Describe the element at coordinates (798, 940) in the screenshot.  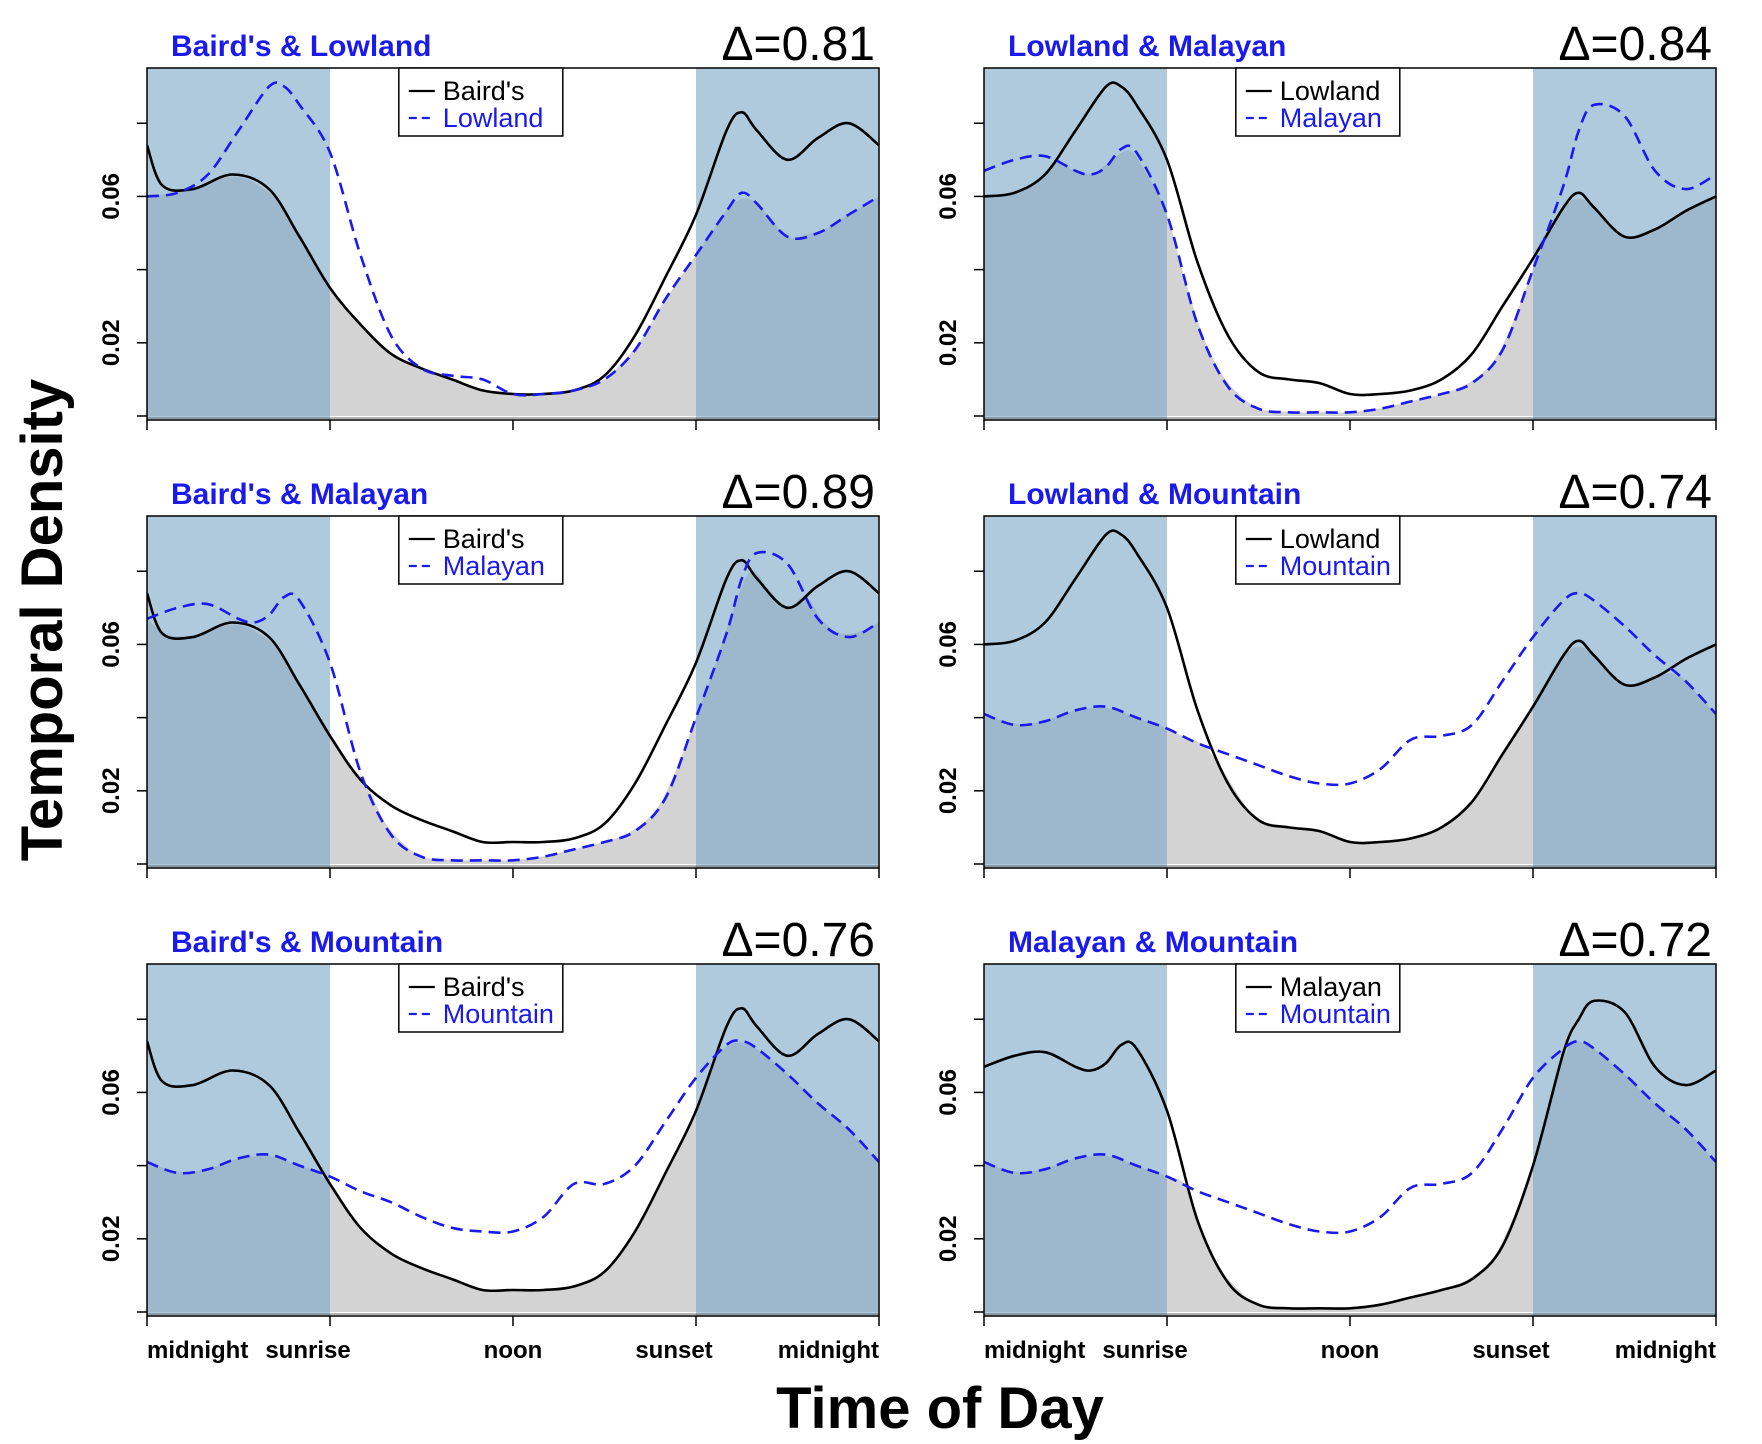
I see `overlap-coefficient: Δ=0.76` at that location.